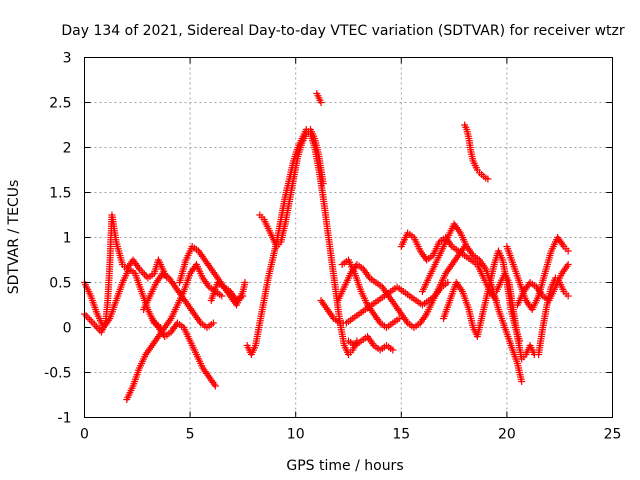  I want to click on x-tick-label: 20, so click(507, 435).